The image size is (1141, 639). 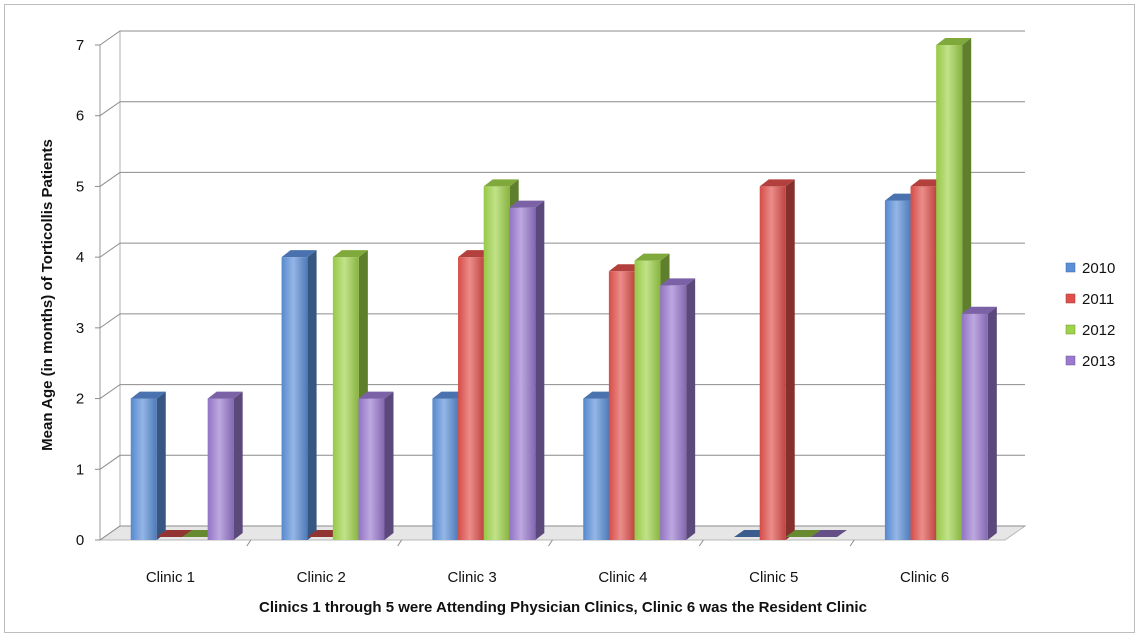 What do you see at coordinates (299, 395) in the screenshot?
I see `bar-clinic-2-2010` at bounding box center [299, 395].